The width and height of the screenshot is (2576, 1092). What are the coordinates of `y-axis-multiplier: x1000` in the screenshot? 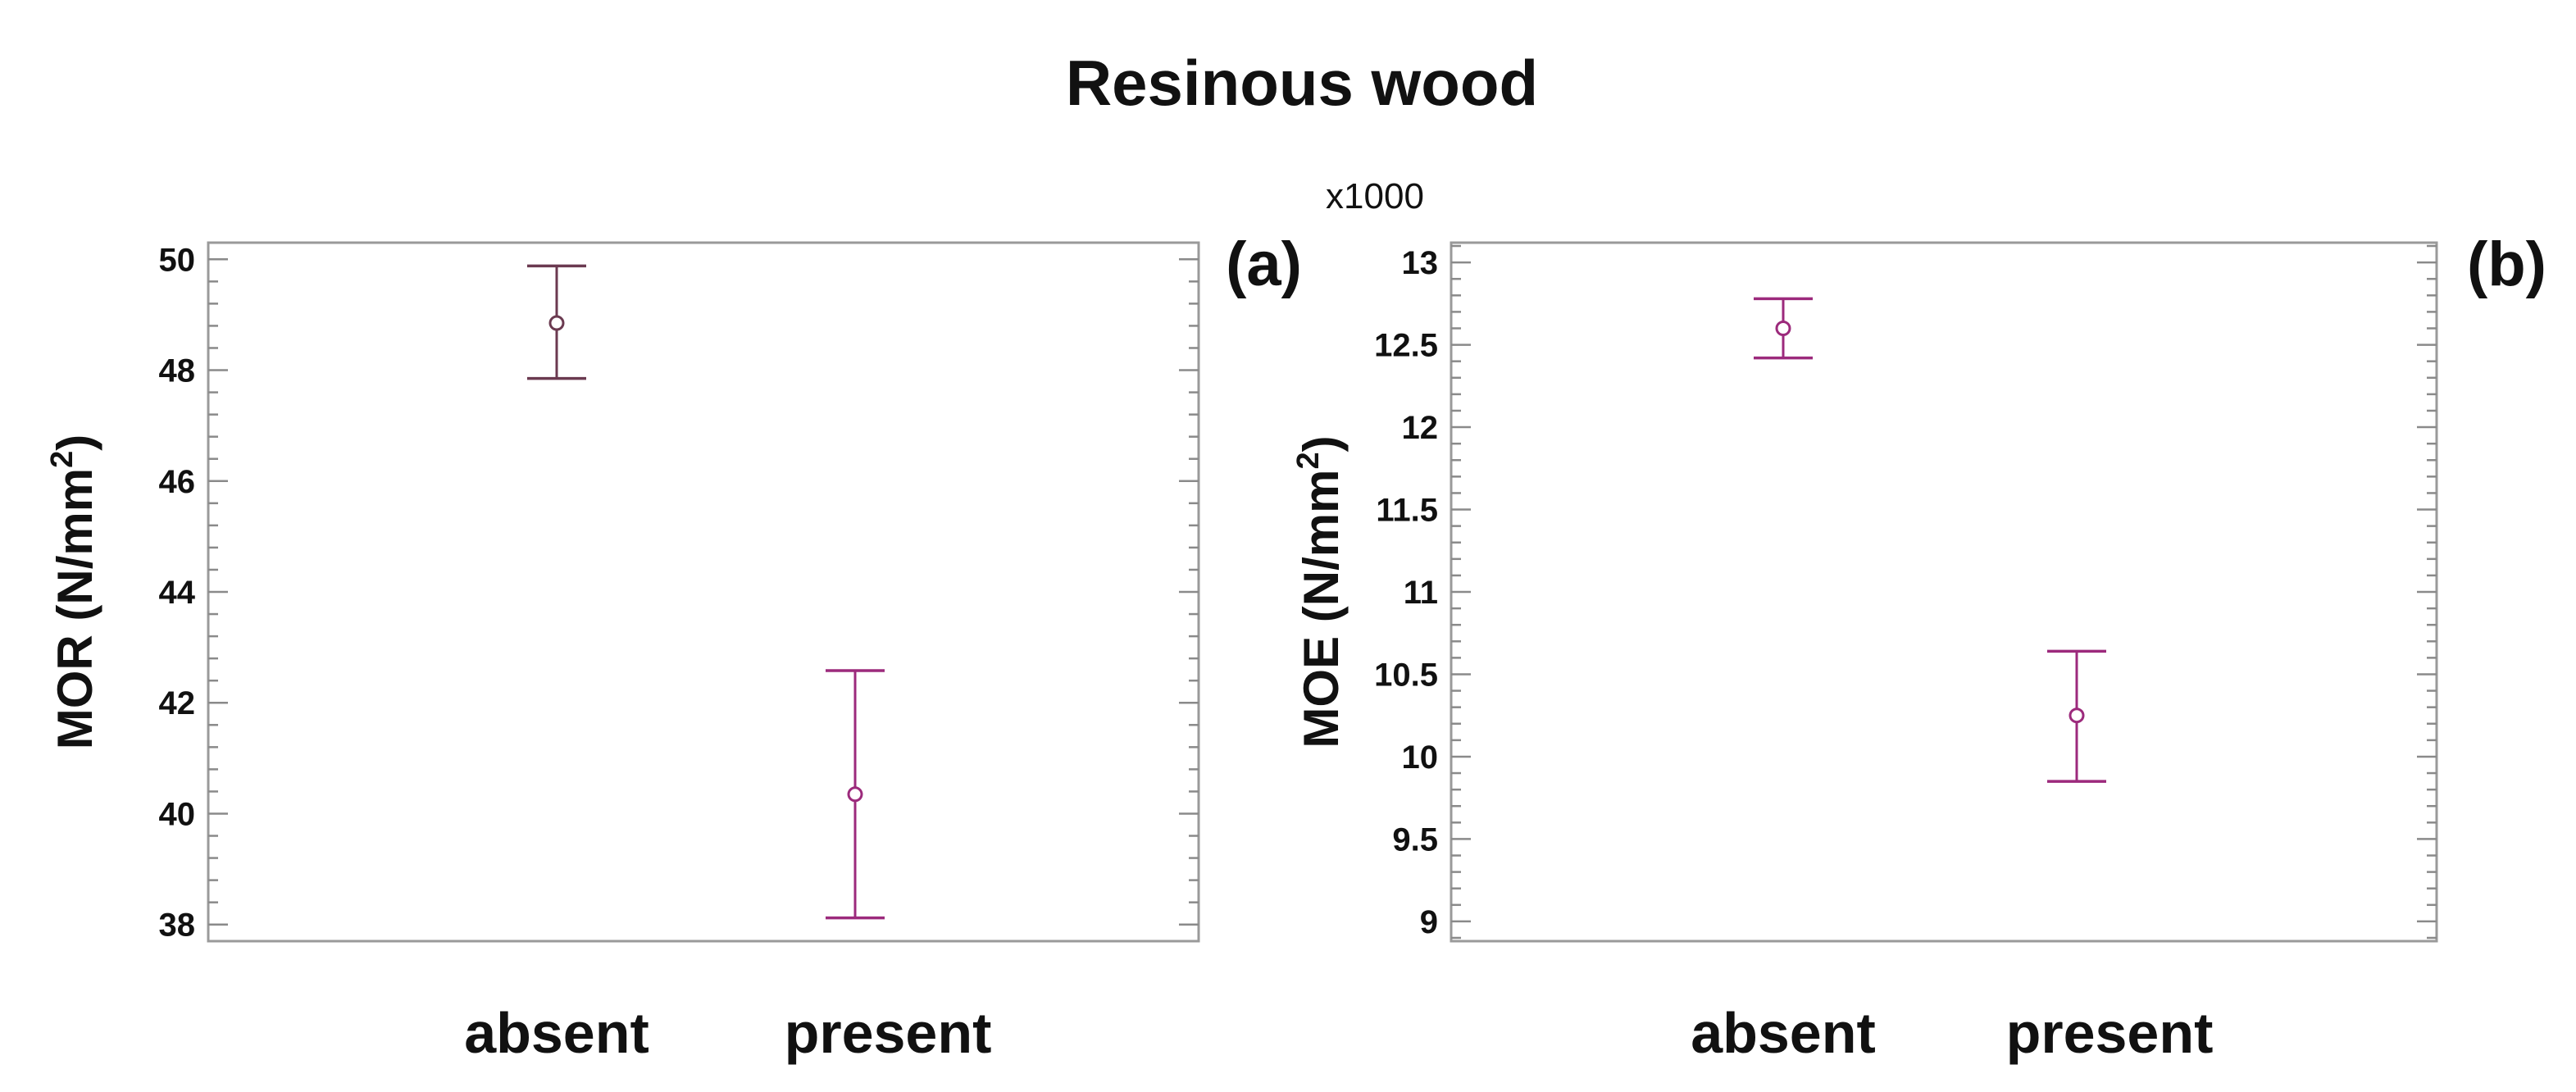 It's located at (1375, 196).